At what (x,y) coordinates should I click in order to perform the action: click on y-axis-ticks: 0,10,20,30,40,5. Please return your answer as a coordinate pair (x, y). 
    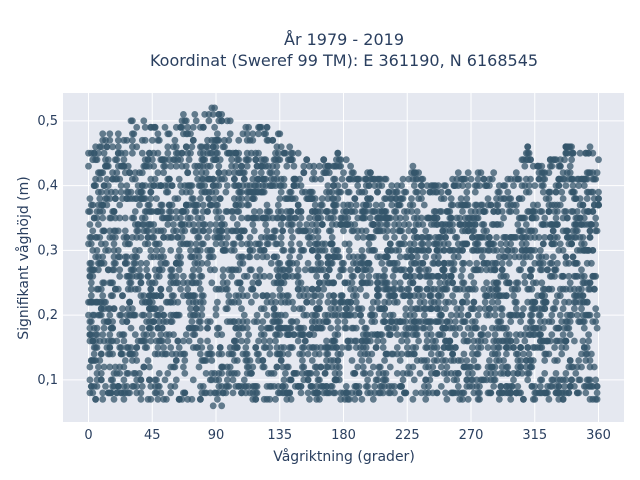
    Looking at the image, I should click on (47, 251).